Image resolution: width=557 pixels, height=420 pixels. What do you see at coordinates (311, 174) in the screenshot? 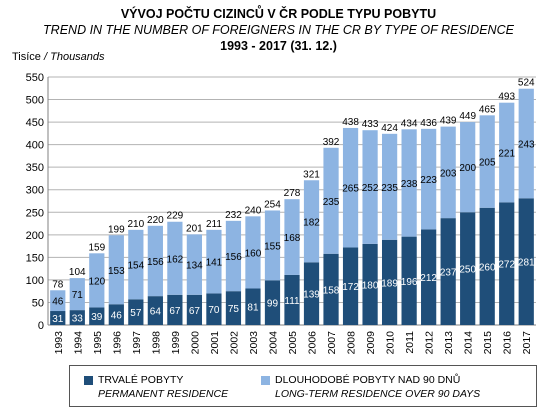
I see `data-label-total: 321` at bounding box center [311, 174].